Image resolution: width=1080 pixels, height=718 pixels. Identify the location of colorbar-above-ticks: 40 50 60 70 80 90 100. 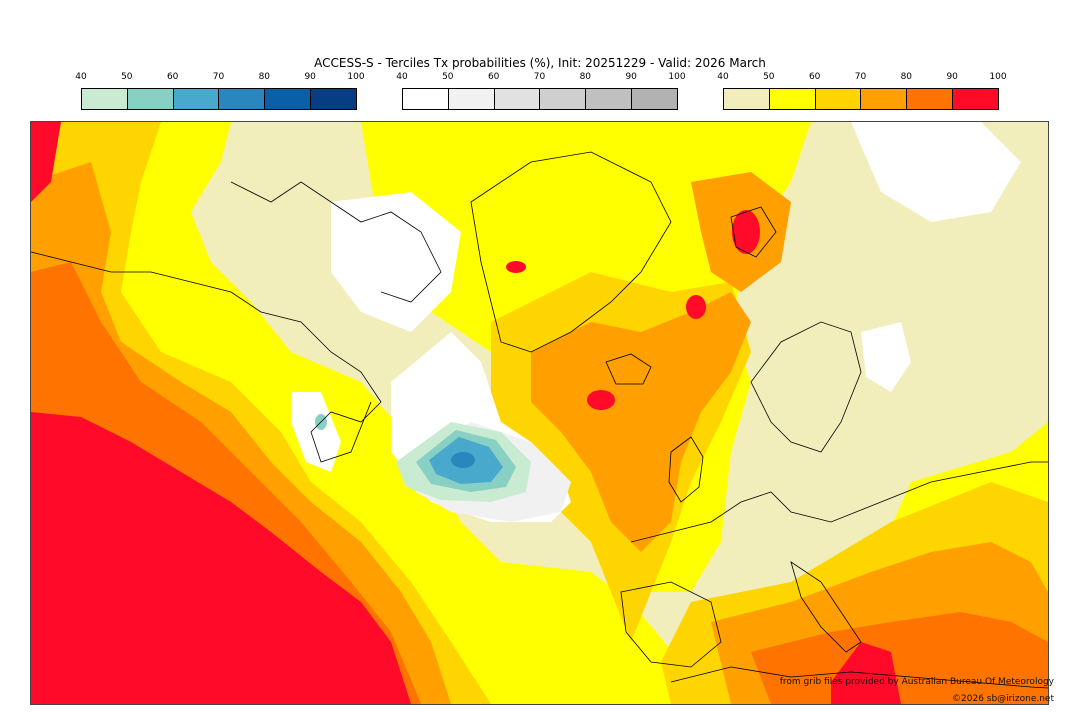
(861, 78).